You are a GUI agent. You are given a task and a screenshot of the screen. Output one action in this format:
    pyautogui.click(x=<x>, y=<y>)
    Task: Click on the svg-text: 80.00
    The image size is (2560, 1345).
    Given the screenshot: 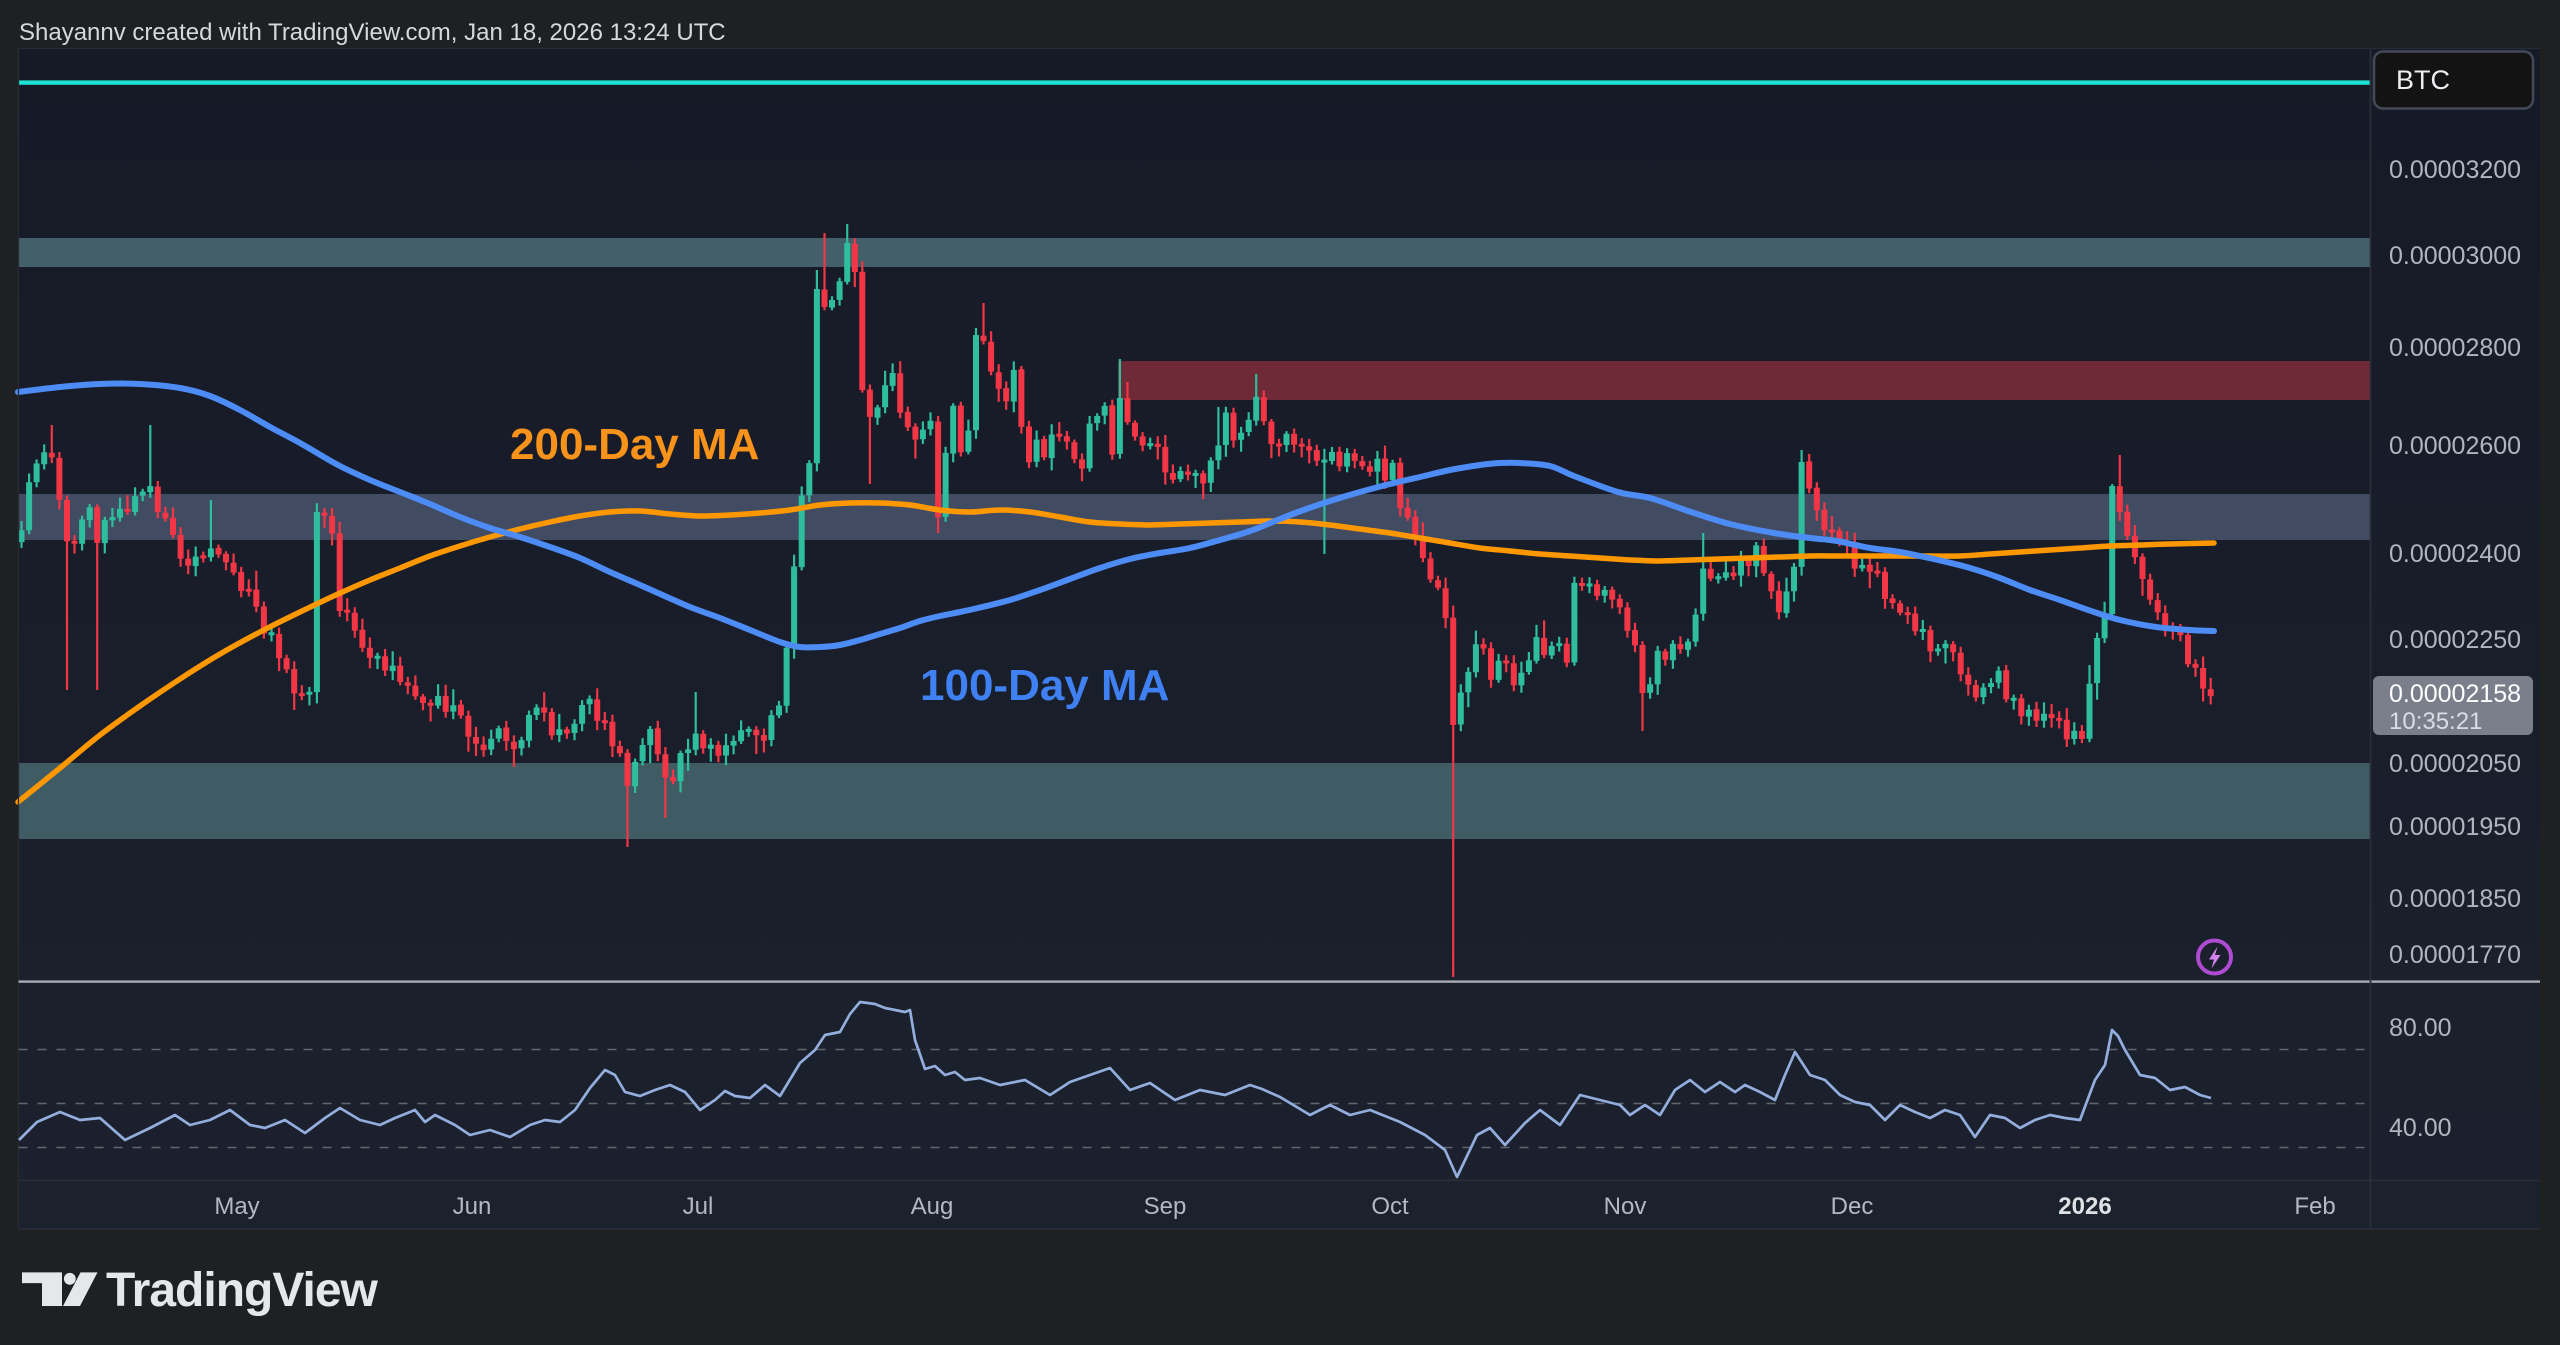 What is the action you would take?
    pyautogui.click(x=2420, y=1028)
    